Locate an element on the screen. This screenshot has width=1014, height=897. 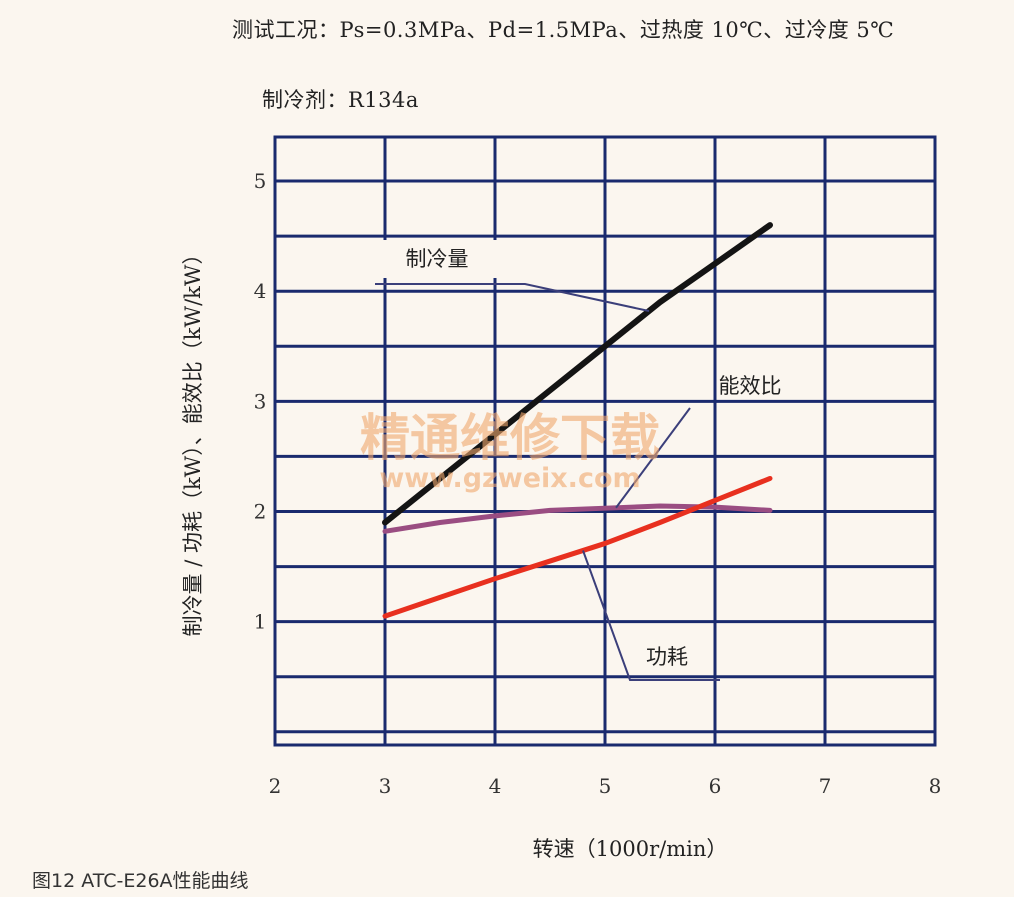
watermark-title: 精通维修下载 is located at coordinates (510, 438).